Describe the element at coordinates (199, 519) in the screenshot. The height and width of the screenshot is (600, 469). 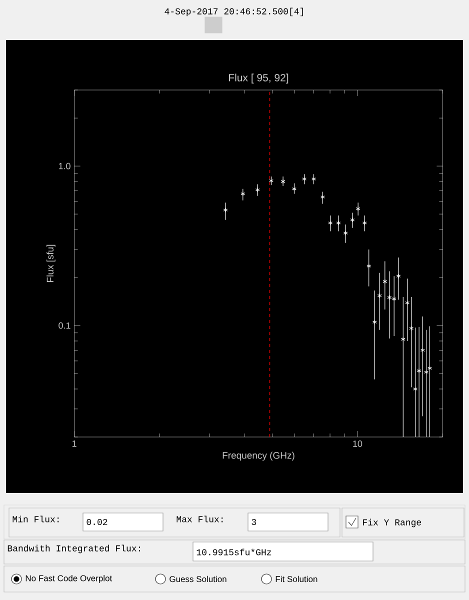
I see `text: Max Flux:` at that location.